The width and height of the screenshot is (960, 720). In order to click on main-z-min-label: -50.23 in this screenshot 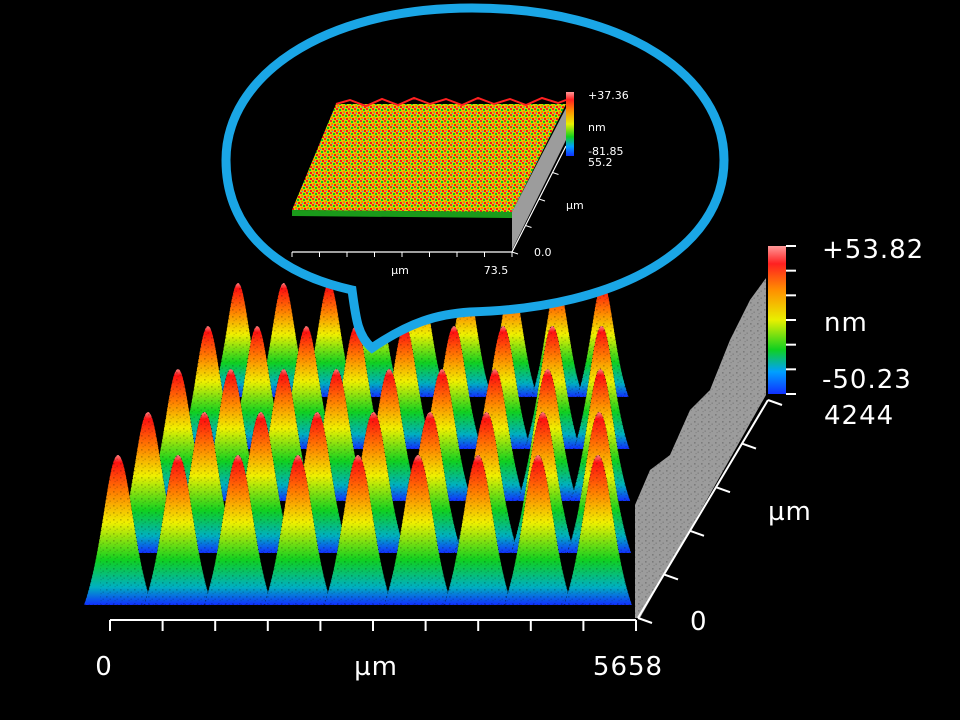, I will do `click(867, 380)`.